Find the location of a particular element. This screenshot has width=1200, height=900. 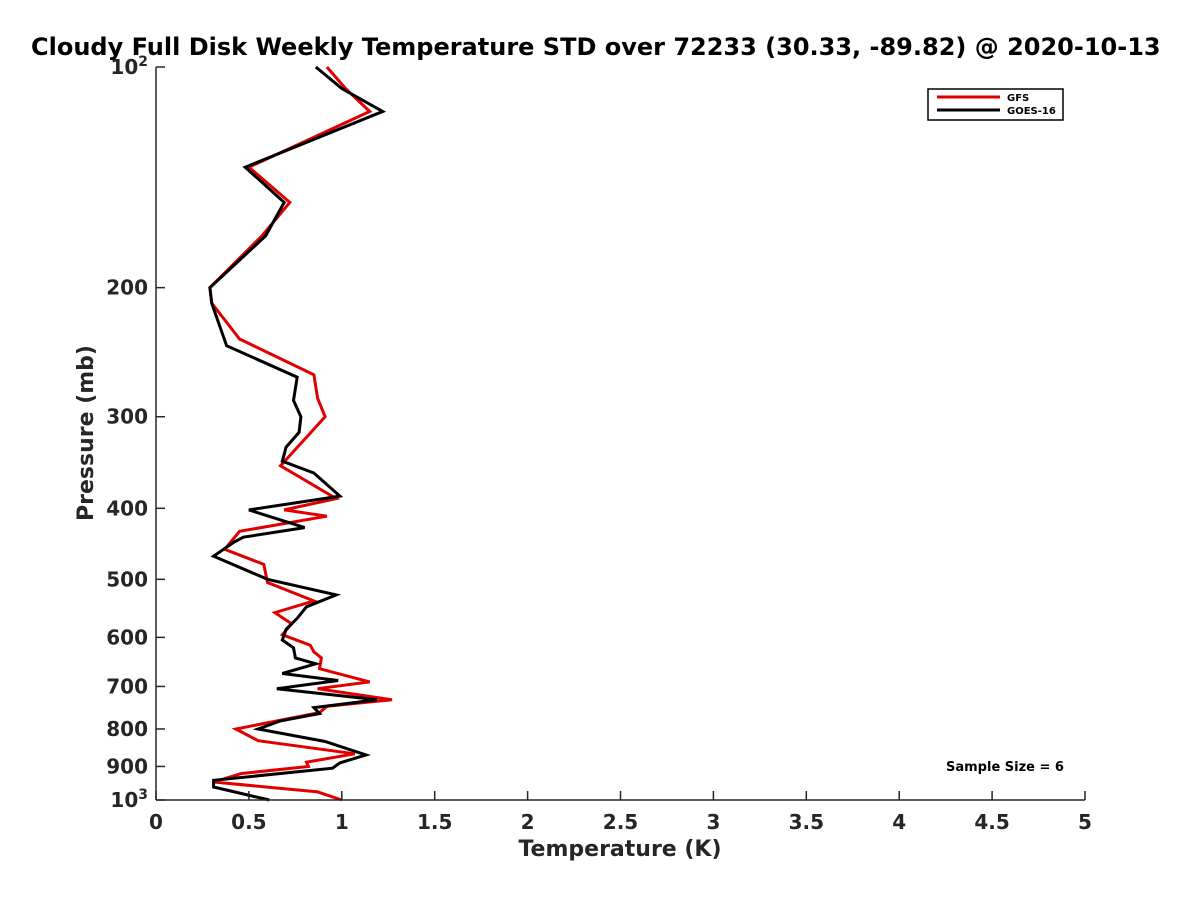

y-axis-label: Pressure (mb) is located at coordinates (86, 433).